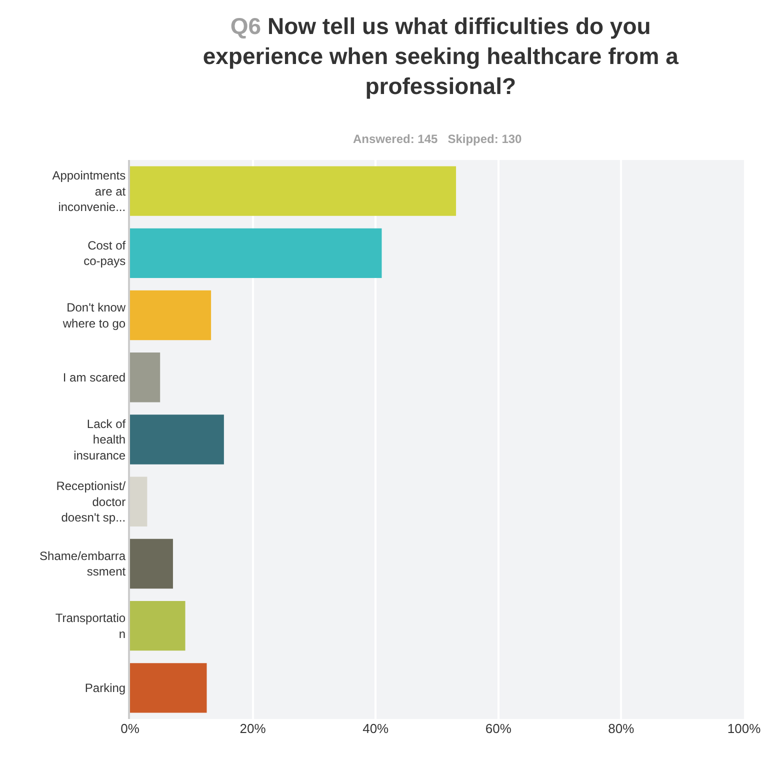  What do you see at coordinates (130, 728) in the screenshot?
I see `x-tick-label: 0%` at bounding box center [130, 728].